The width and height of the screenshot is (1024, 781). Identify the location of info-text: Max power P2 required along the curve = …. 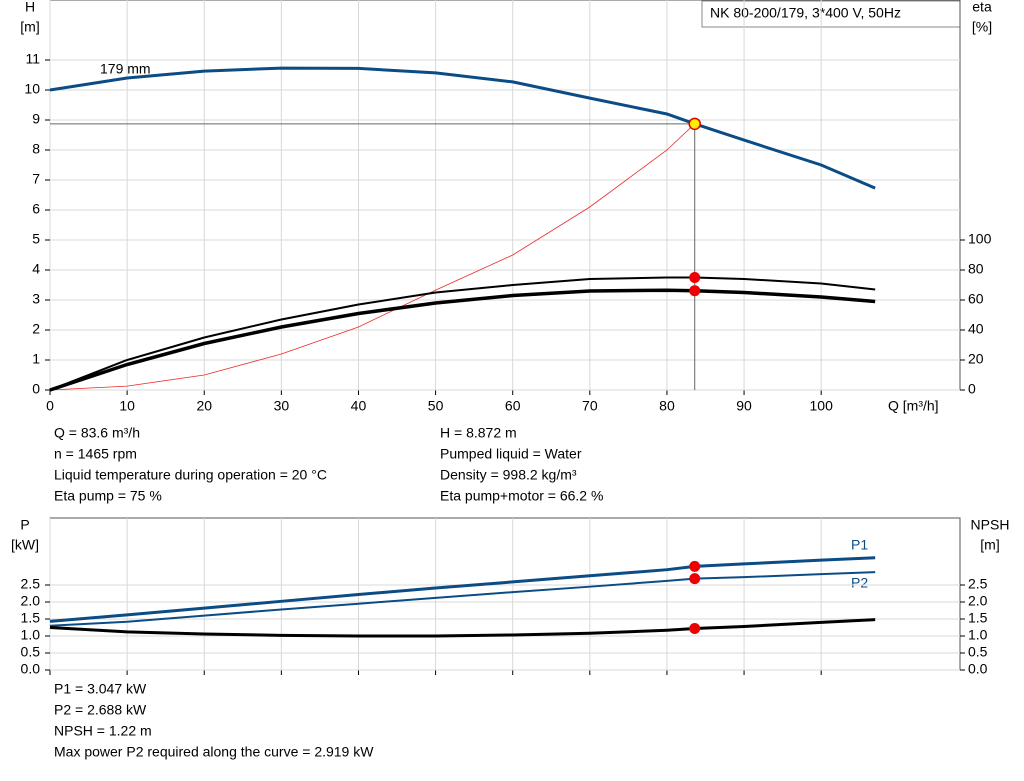
(214, 752).